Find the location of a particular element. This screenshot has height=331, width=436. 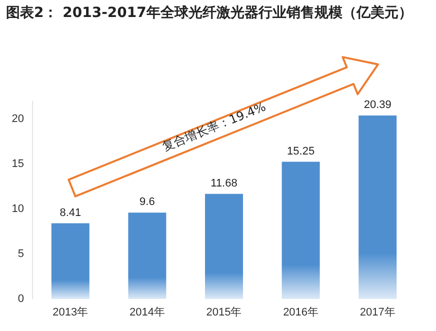

x-tick-label: 2013年 is located at coordinates (70, 312).